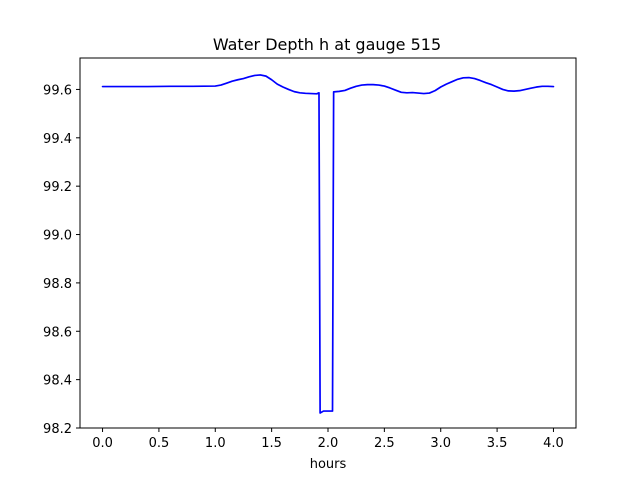  Describe the element at coordinates (57, 139) in the screenshot. I see `y-tick-label: 99.4` at that location.